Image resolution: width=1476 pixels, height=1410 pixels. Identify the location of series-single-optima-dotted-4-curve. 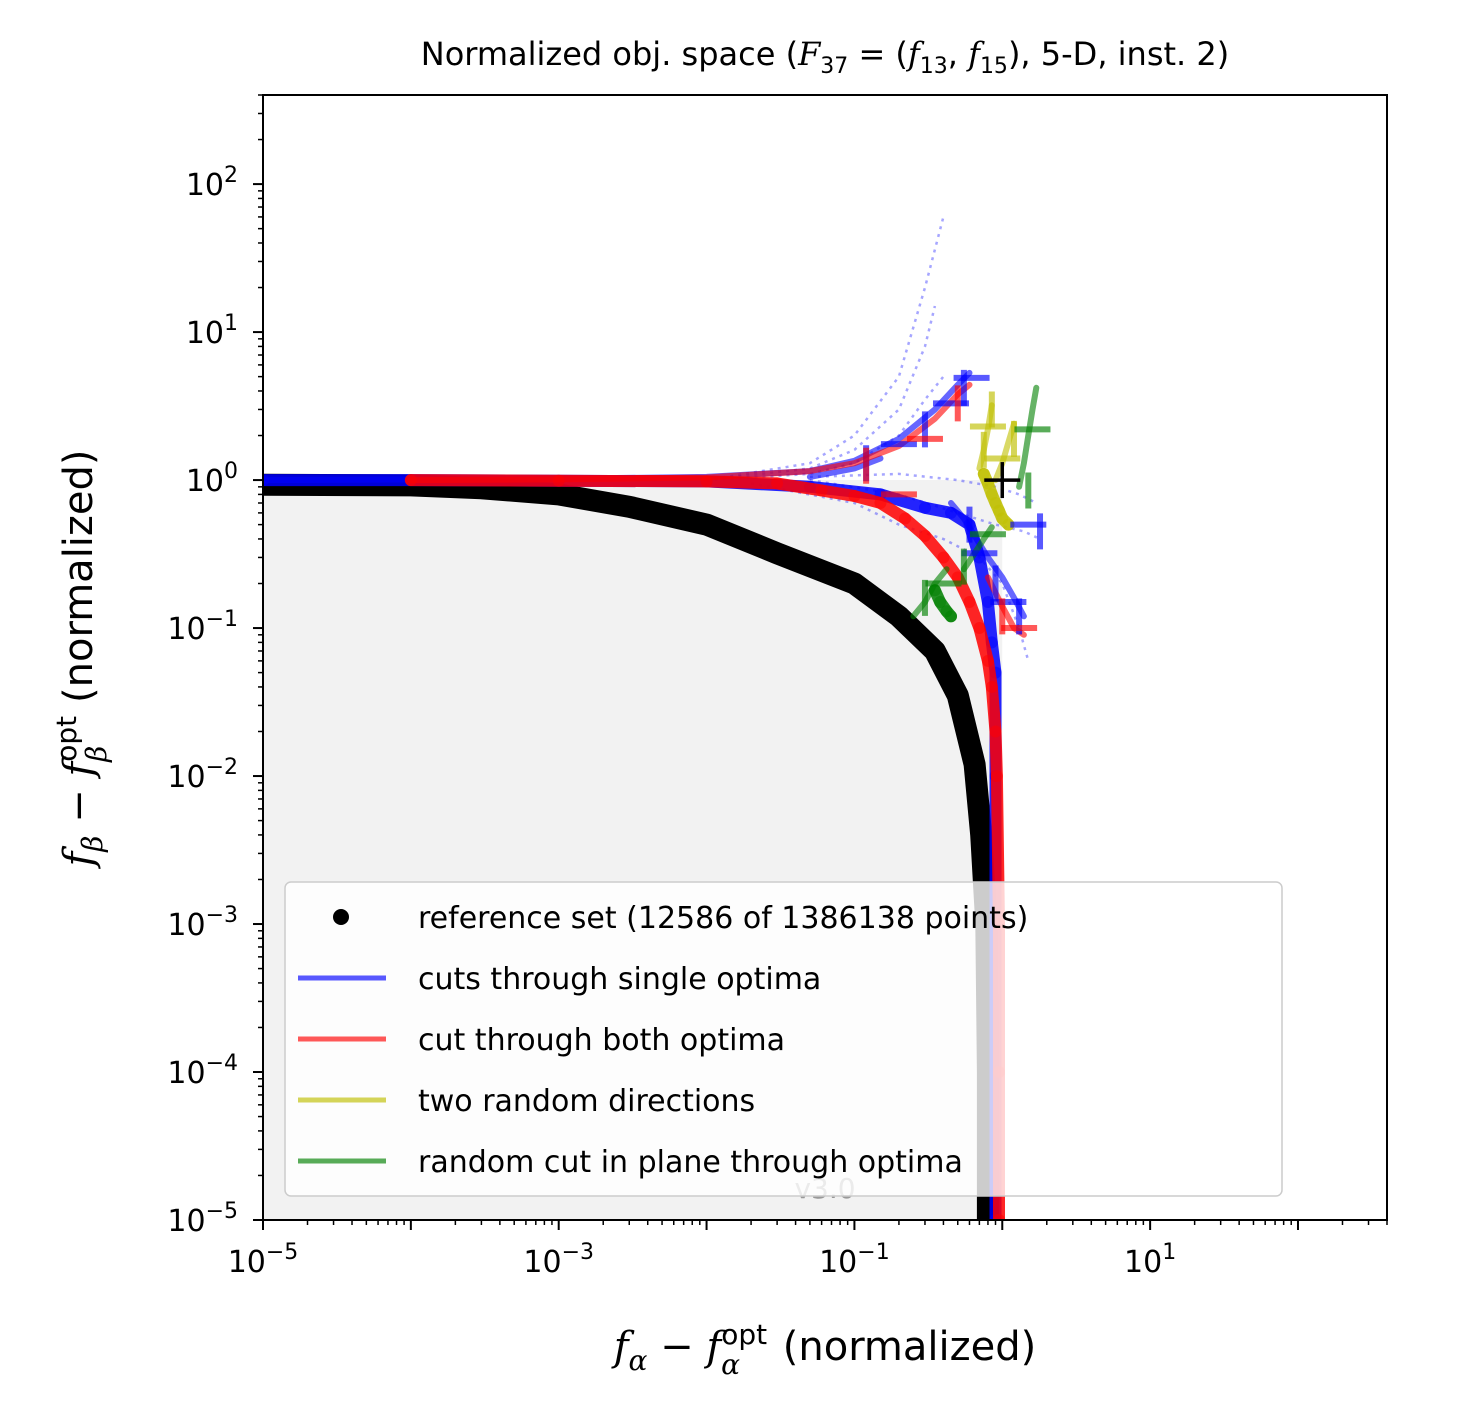
(890, 572).